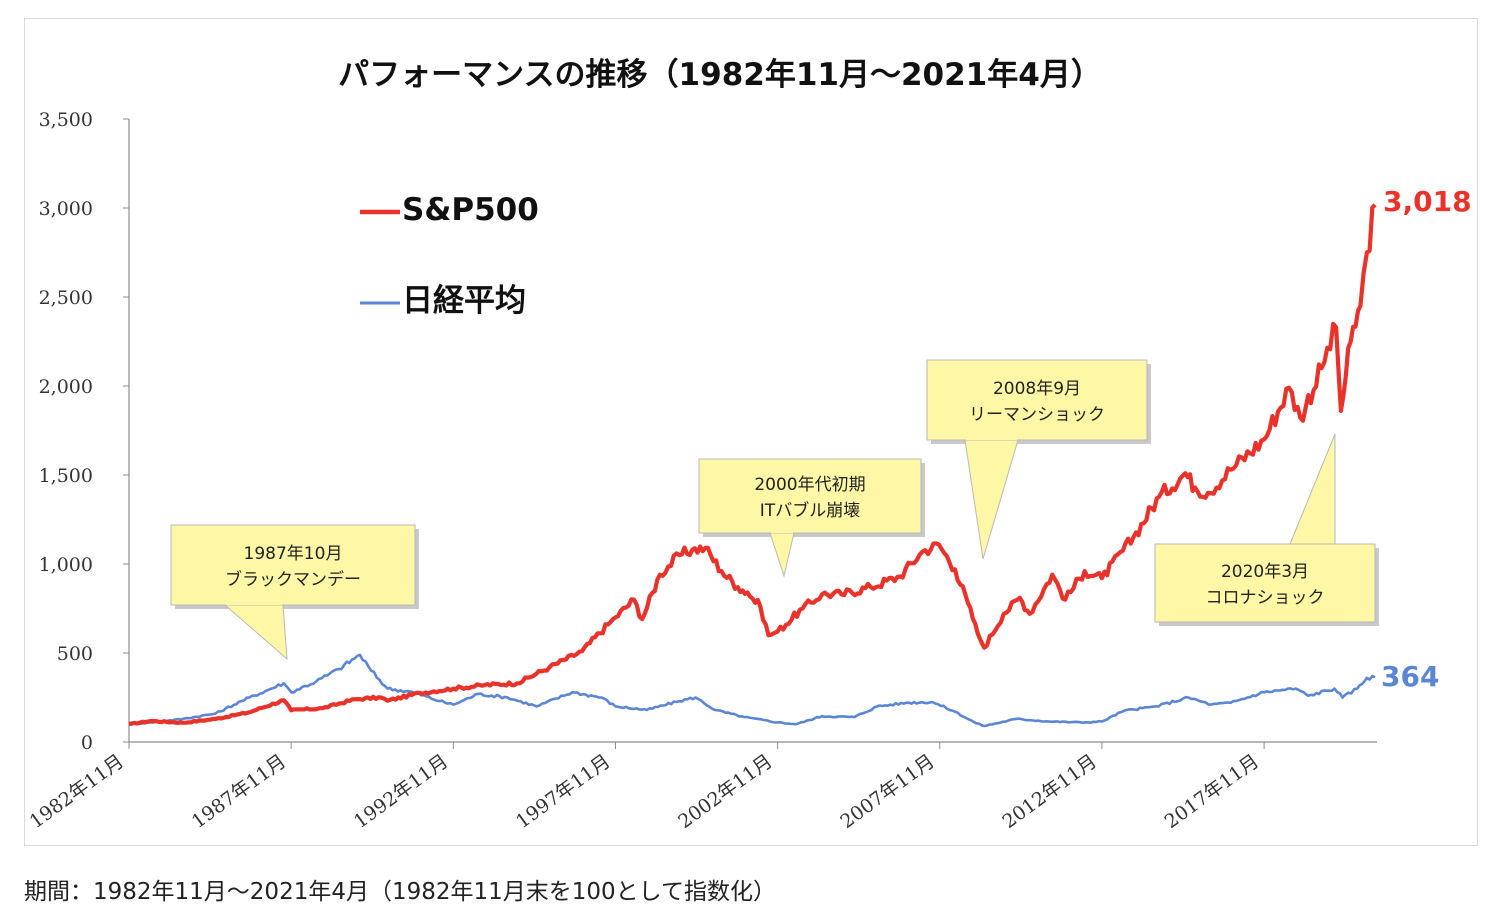  What do you see at coordinates (293, 554) in the screenshot?
I see `callout-text: 1987年10月` at bounding box center [293, 554].